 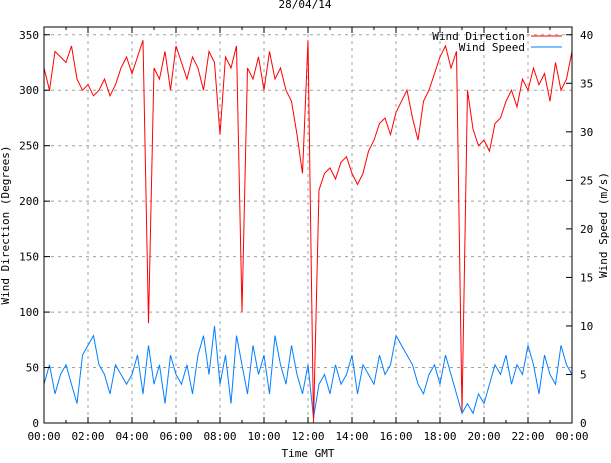 What do you see at coordinates (439, 436) in the screenshot?
I see `x-tick-label: 18:00` at bounding box center [439, 436].